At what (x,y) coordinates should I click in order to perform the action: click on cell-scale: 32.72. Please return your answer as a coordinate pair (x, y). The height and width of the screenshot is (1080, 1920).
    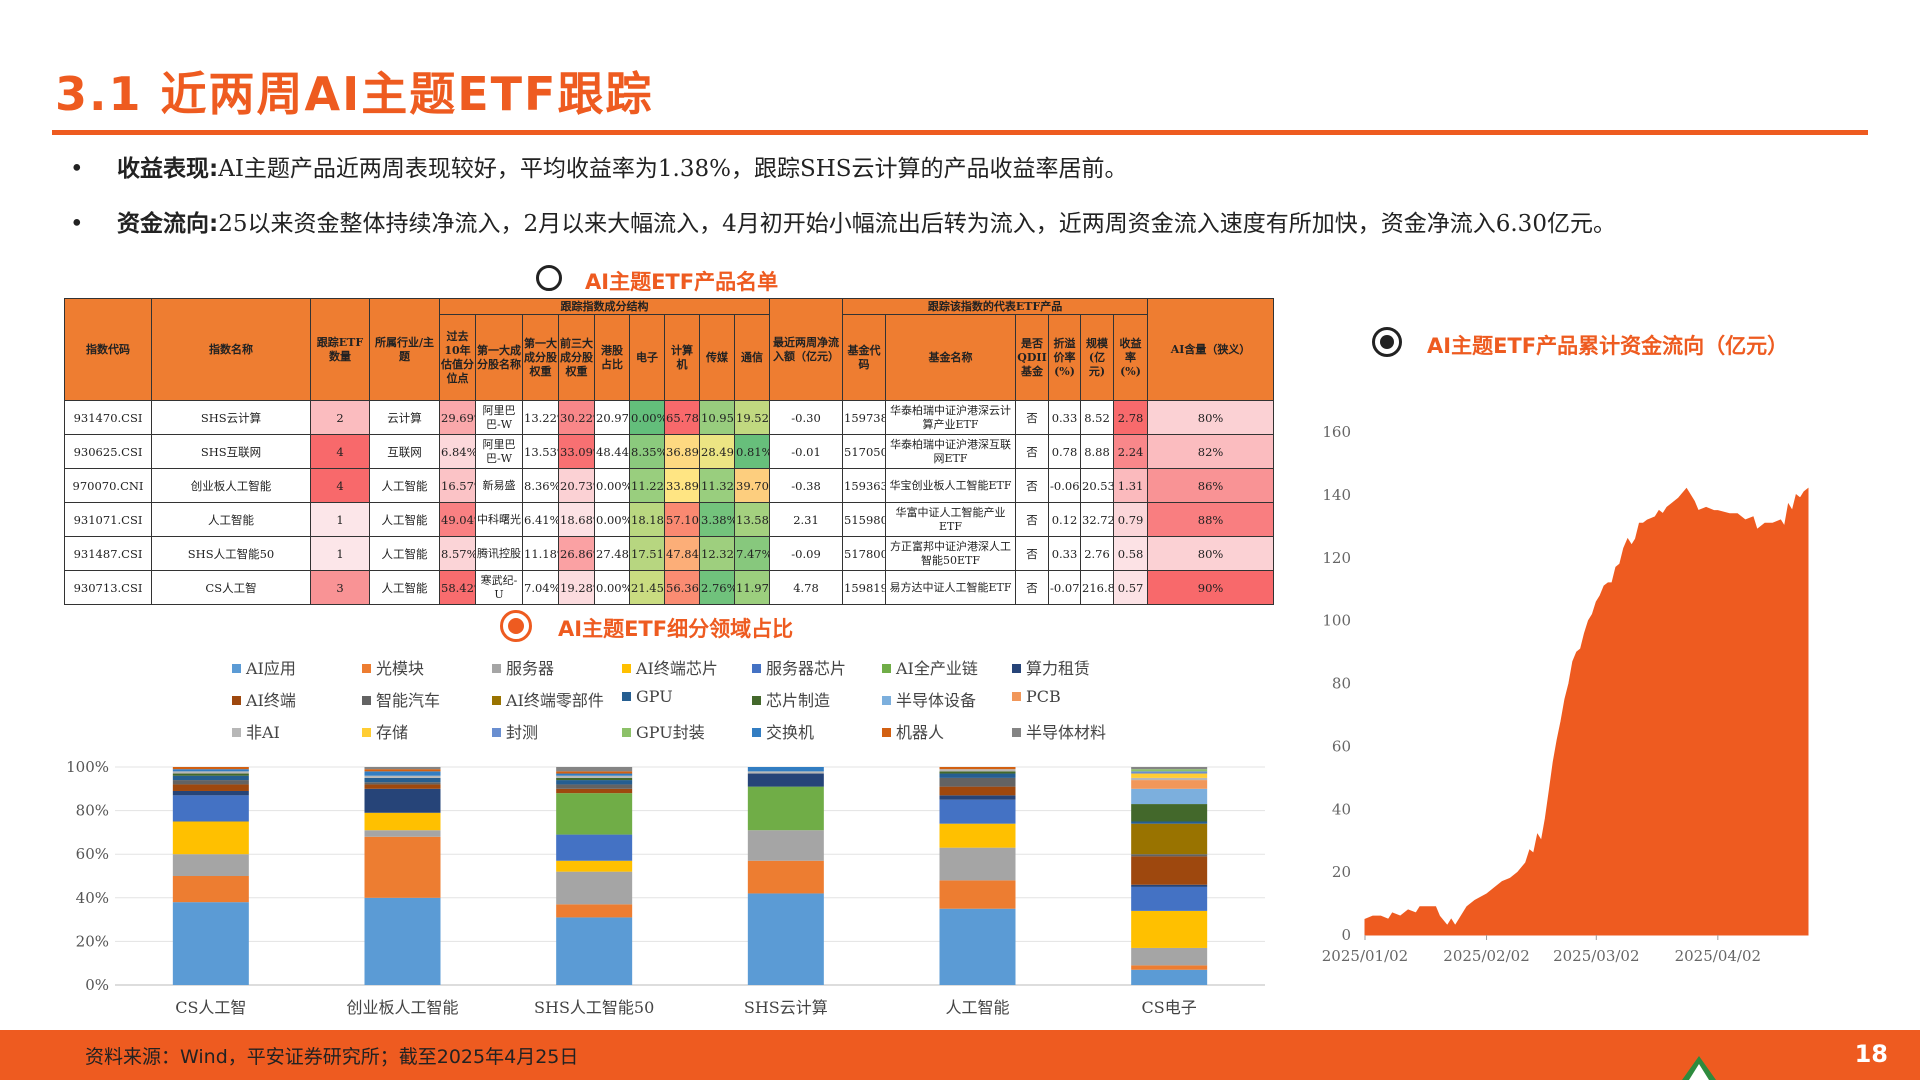
    Looking at the image, I should click on (1097, 519).